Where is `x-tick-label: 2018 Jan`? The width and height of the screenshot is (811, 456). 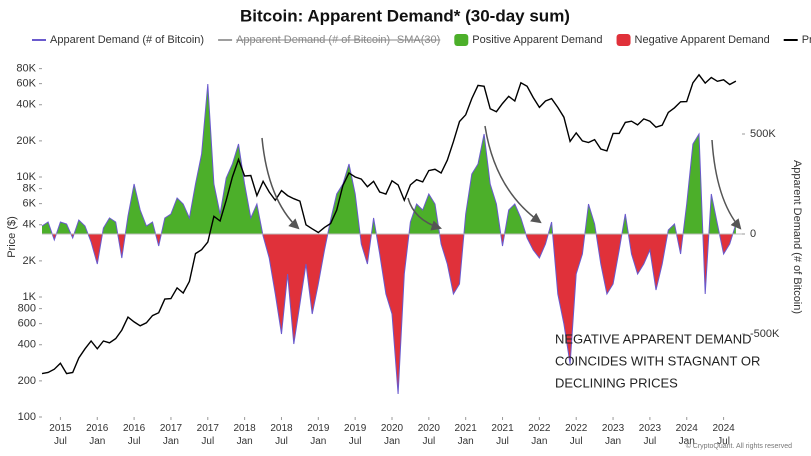
x-tick-label: 2018 Jan is located at coordinates (245, 435).